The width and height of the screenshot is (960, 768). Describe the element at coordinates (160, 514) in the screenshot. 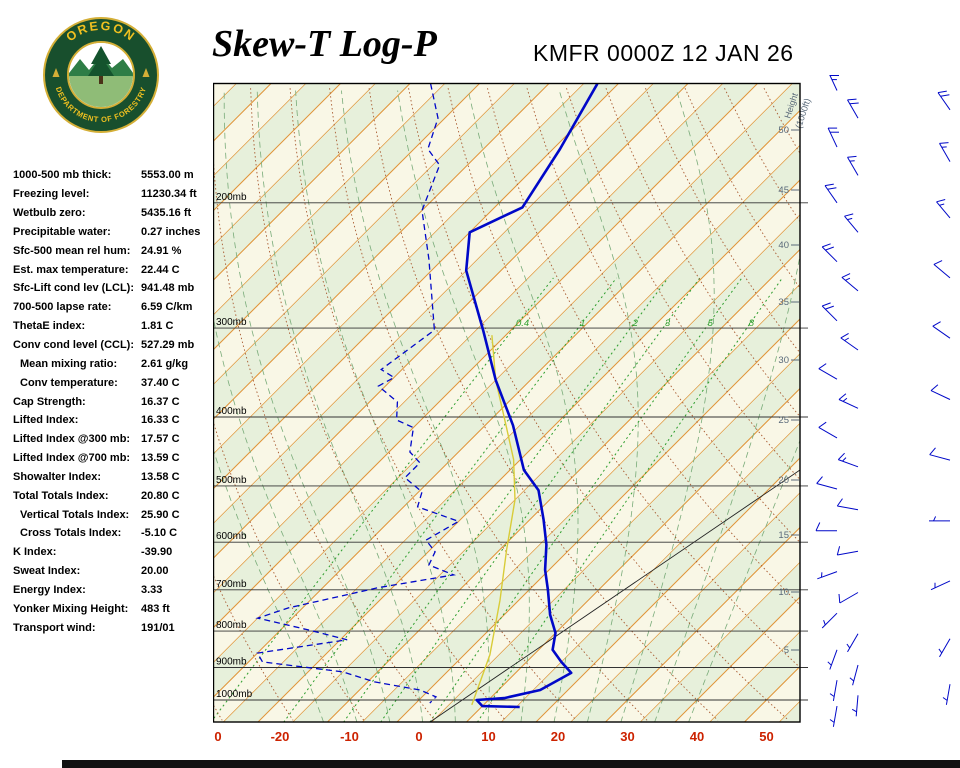

I see `index-value: 25.90 C` at that location.